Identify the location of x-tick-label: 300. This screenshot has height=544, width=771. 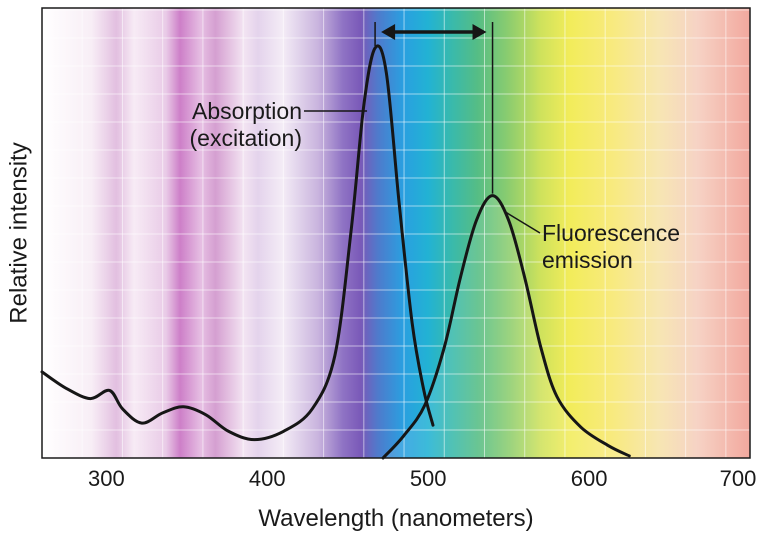
(106, 478).